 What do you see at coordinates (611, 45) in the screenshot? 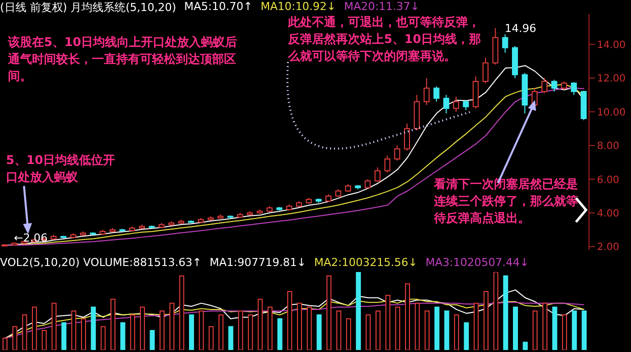
I see `y-tick-label: 14.00` at bounding box center [611, 45].